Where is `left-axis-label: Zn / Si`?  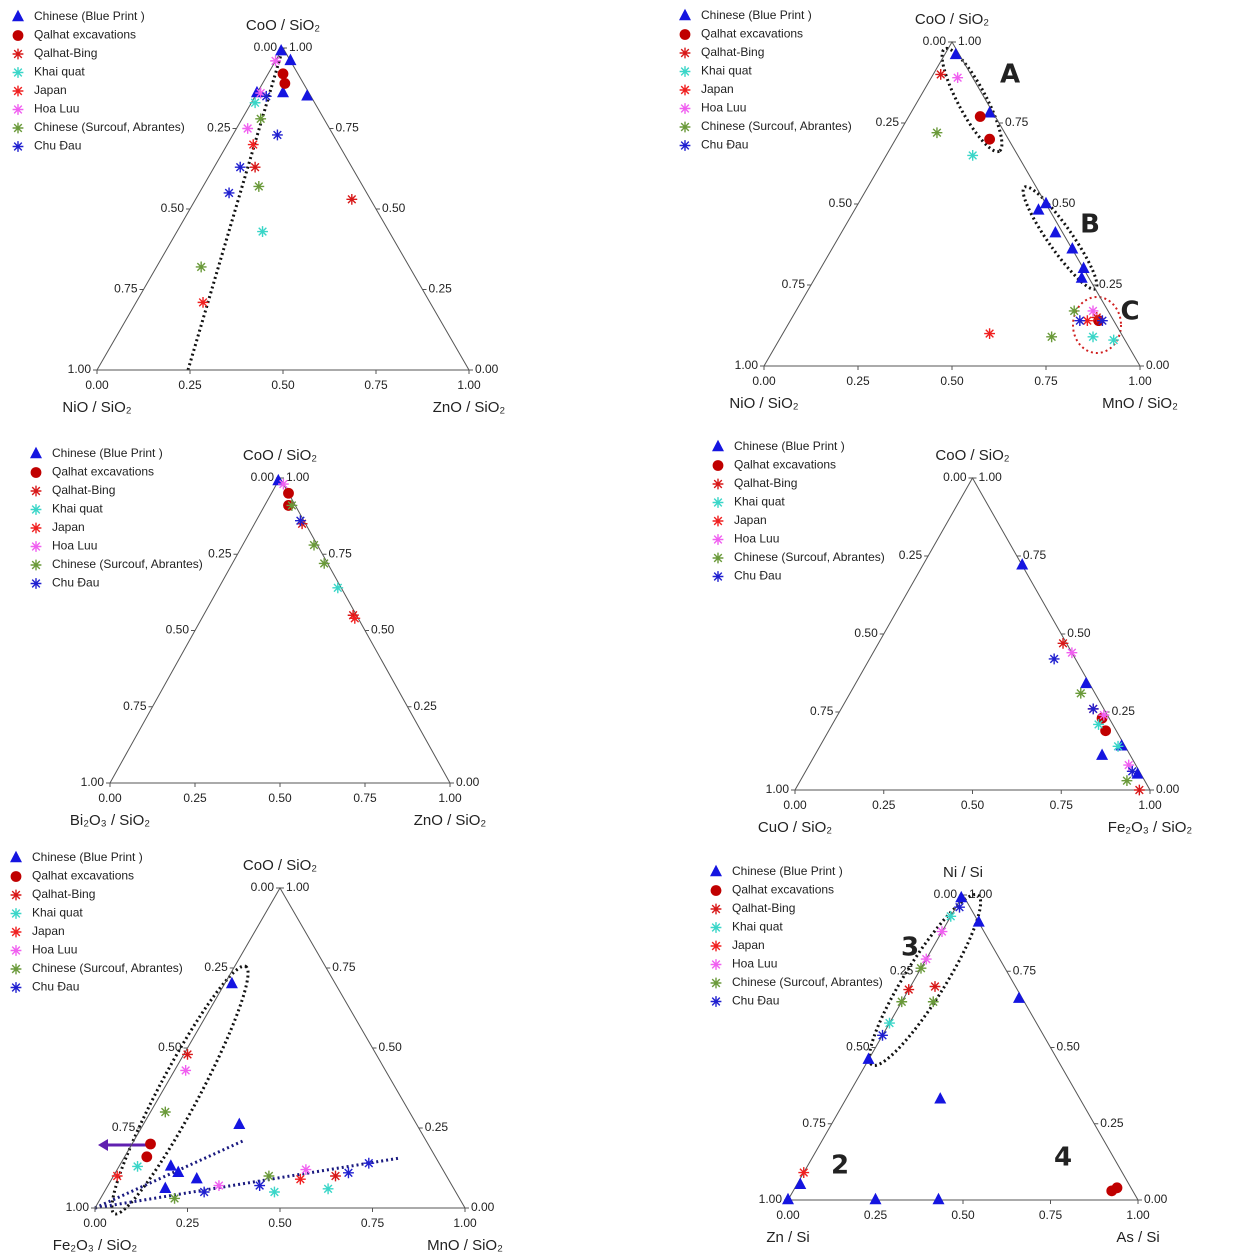
left-axis-label: Zn / Si is located at coordinates (787, 1237).